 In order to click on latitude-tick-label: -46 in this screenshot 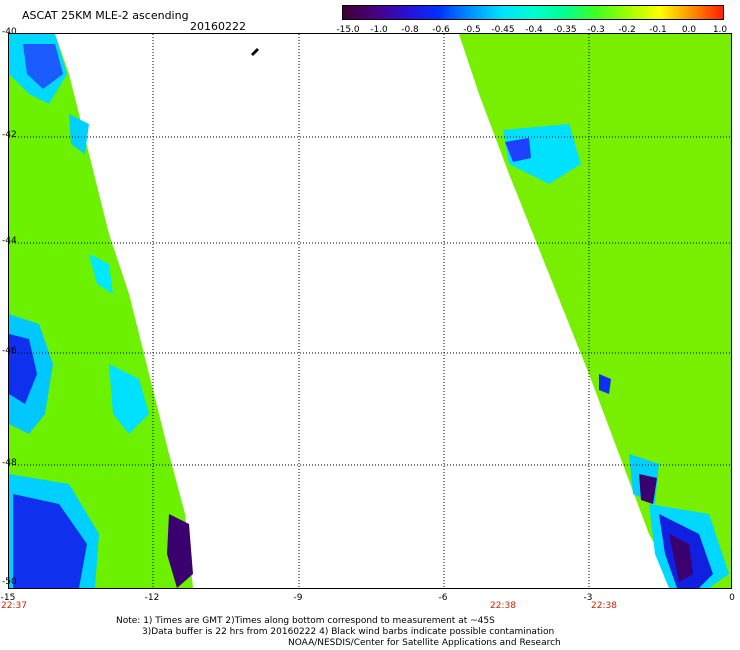, I will do `click(9, 351)`.